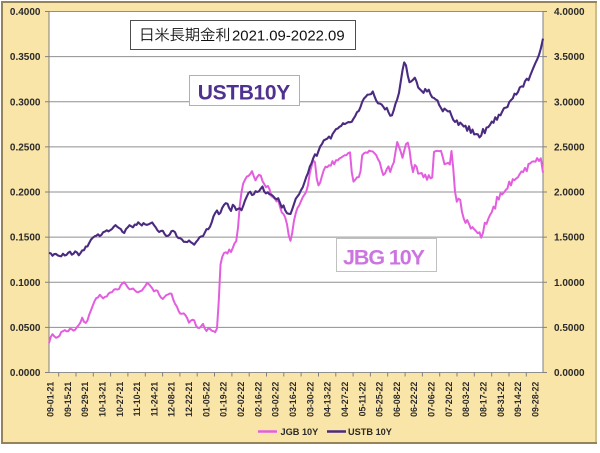 The image size is (600, 453). I want to click on svg-text: 11-24-21, so click(154, 399).